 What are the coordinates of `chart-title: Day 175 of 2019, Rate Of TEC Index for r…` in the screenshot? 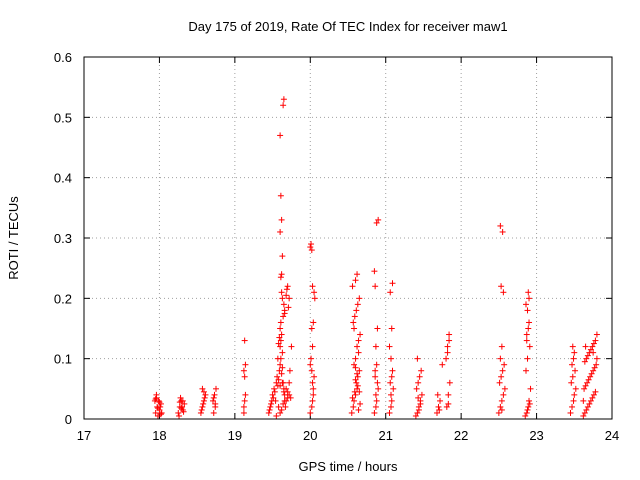 It's located at (347, 26).